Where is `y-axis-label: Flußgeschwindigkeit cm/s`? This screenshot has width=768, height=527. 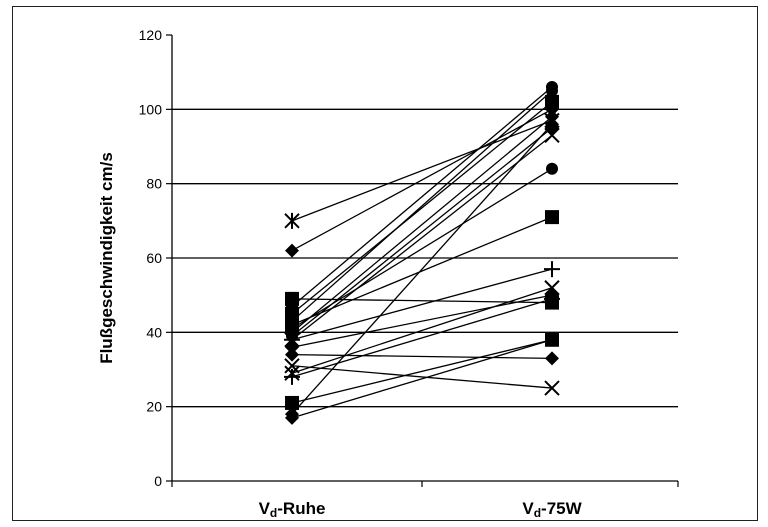 y-axis-label: Flußgeschwindigkeit cm/s is located at coordinates (106, 258).